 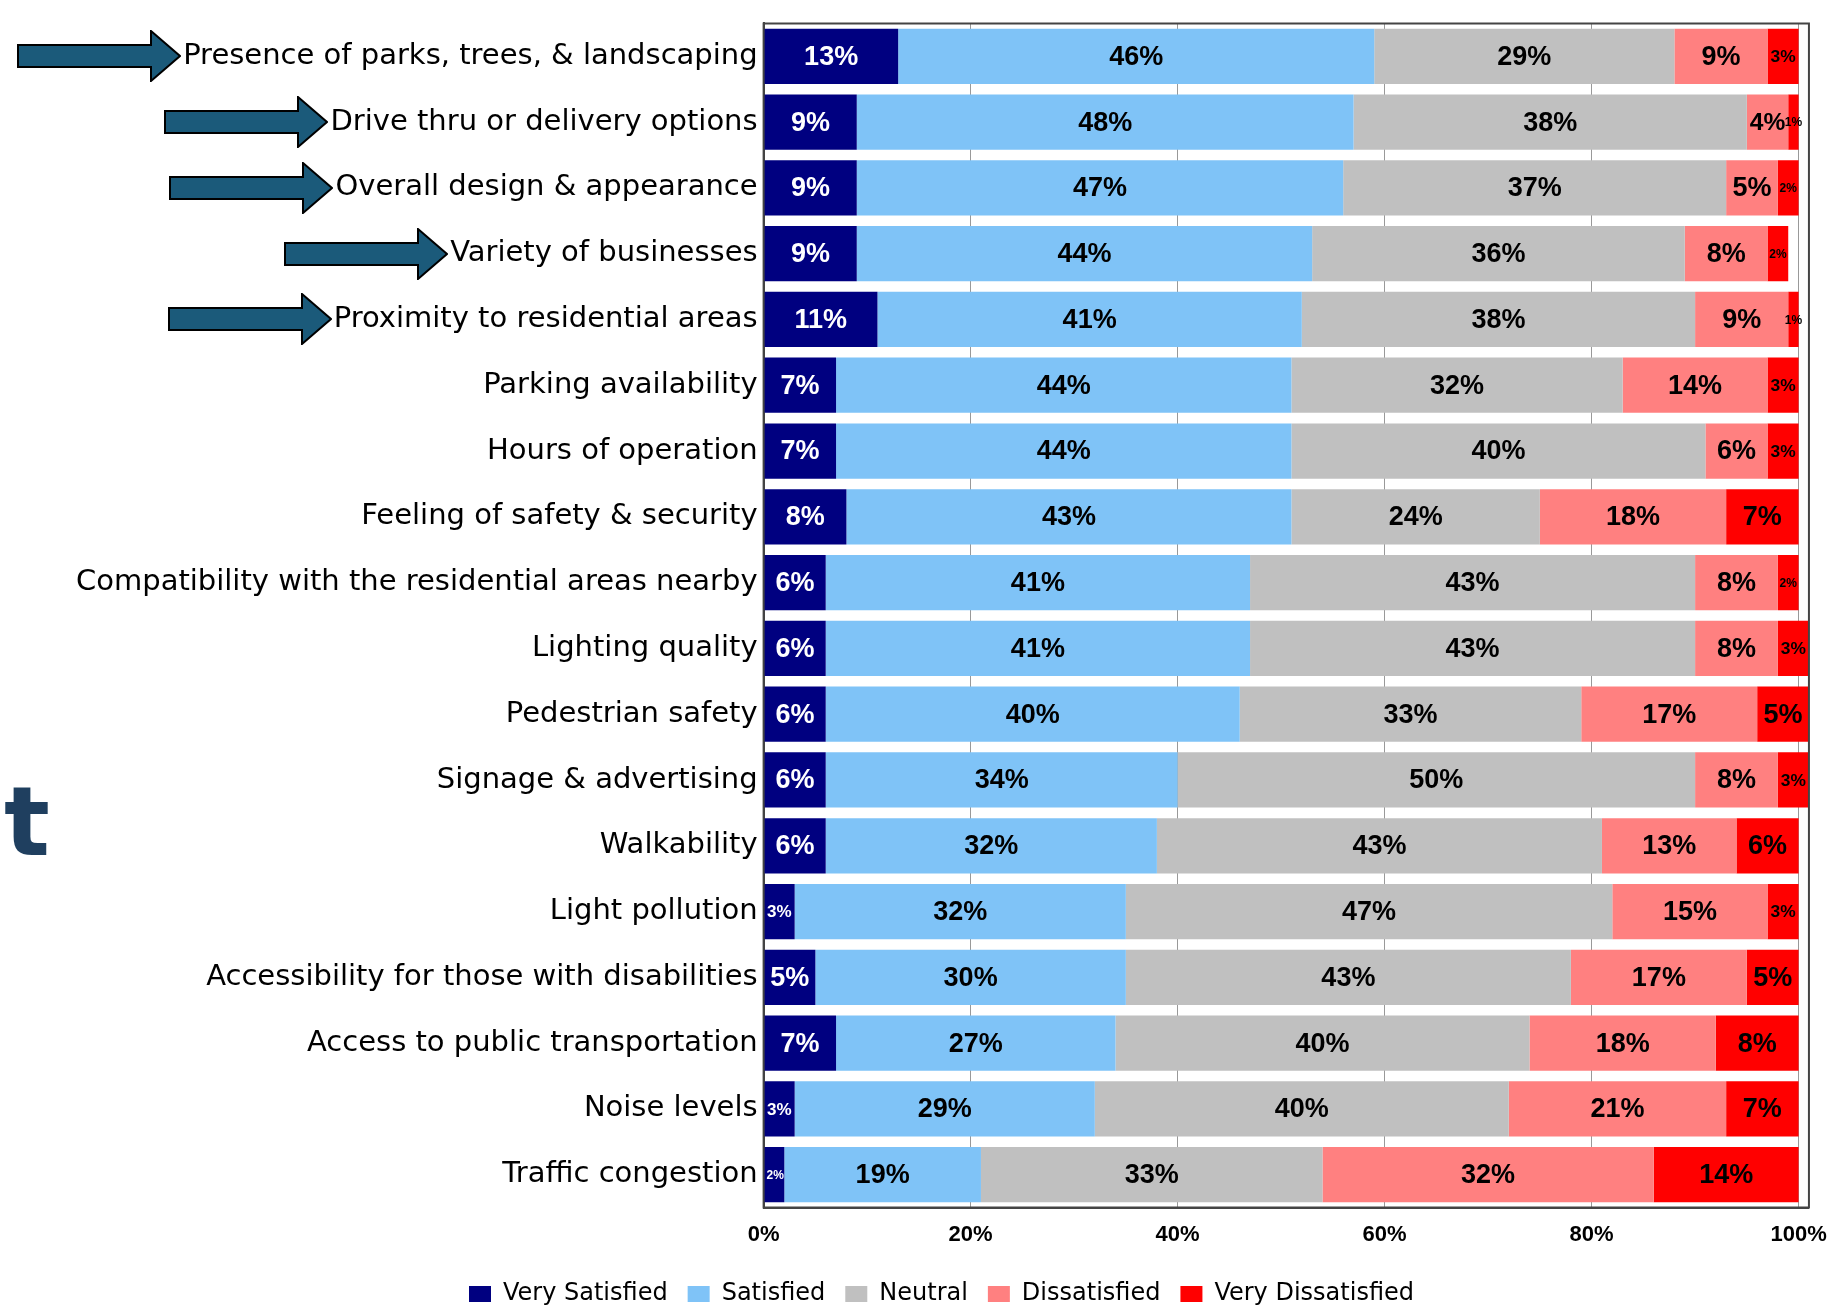 I want to click on data-label: 50%, so click(x=1436, y=779).